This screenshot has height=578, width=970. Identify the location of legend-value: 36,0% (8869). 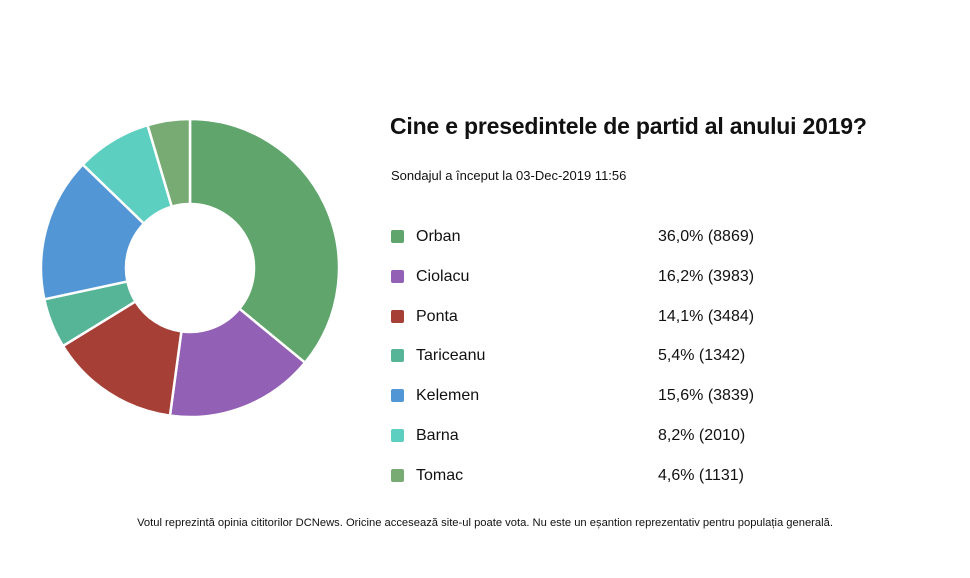
(706, 236).